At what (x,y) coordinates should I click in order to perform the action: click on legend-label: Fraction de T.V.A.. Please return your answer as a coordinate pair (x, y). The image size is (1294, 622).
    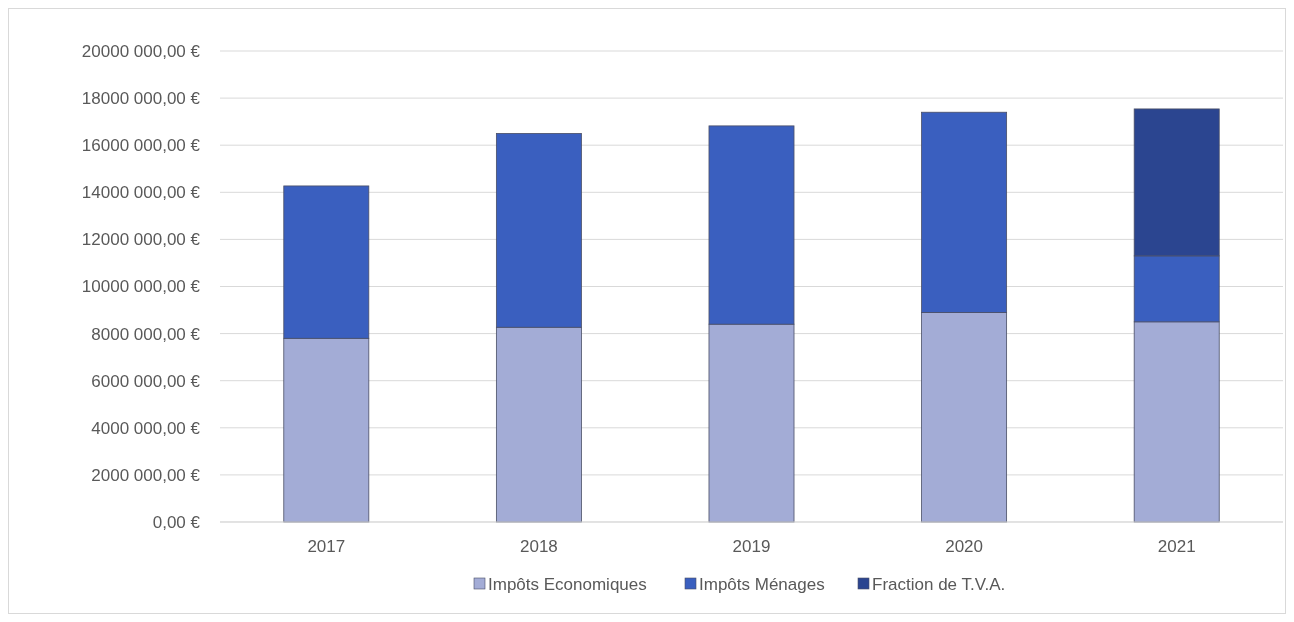
    Looking at the image, I should click on (939, 584).